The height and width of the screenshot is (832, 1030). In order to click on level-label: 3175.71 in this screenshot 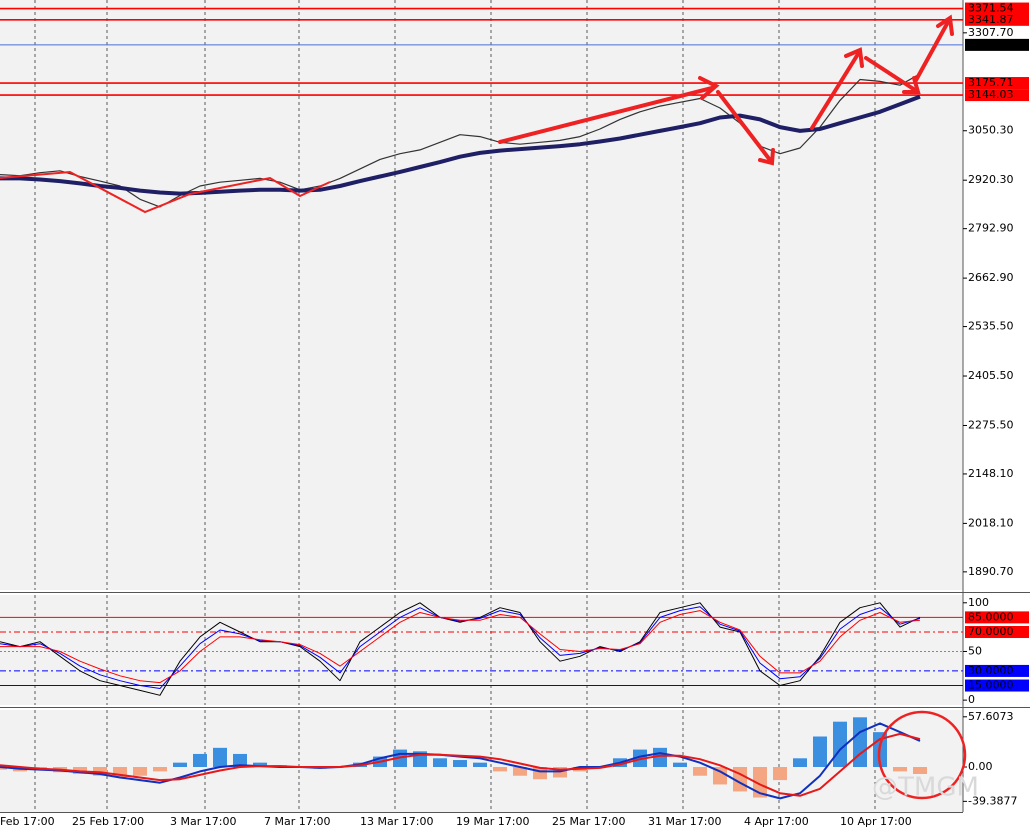, I will do `click(991, 82)`.